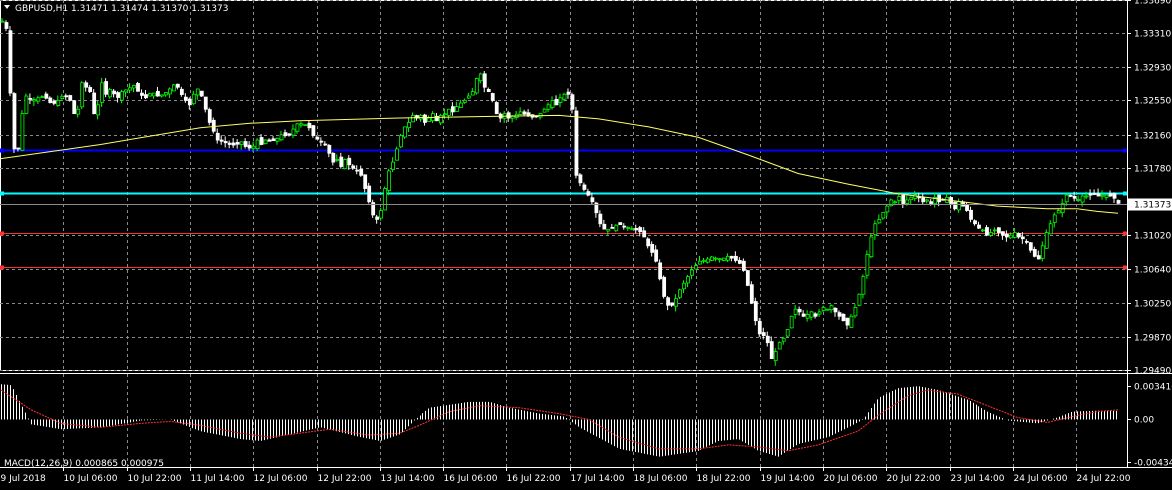 This screenshot has height=490, width=1172. I want to click on time-tick-label: 16 Jul 06:00, so click(471, 479).